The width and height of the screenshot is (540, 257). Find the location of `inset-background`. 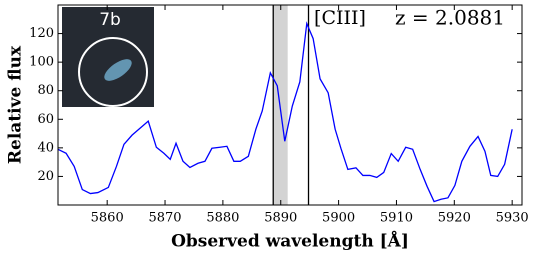

inset-background is located at coordinates (108, 57).